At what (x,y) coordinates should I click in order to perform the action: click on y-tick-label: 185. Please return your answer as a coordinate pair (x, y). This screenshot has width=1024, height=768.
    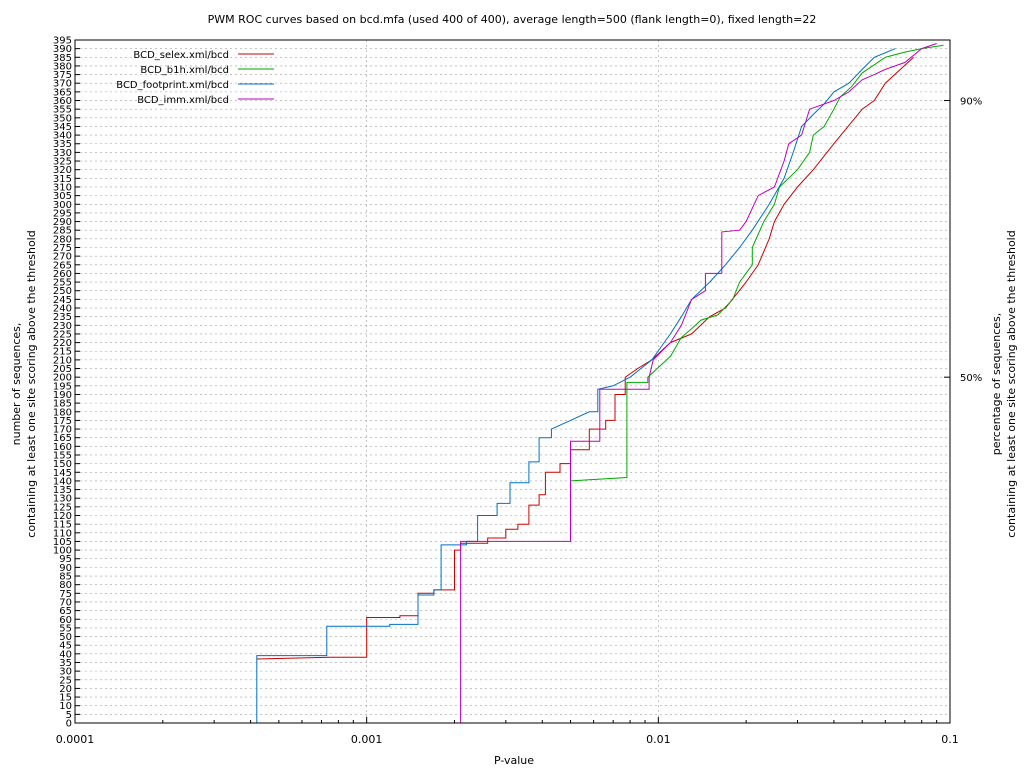
    Looking at the image, I should click on (62, 404).